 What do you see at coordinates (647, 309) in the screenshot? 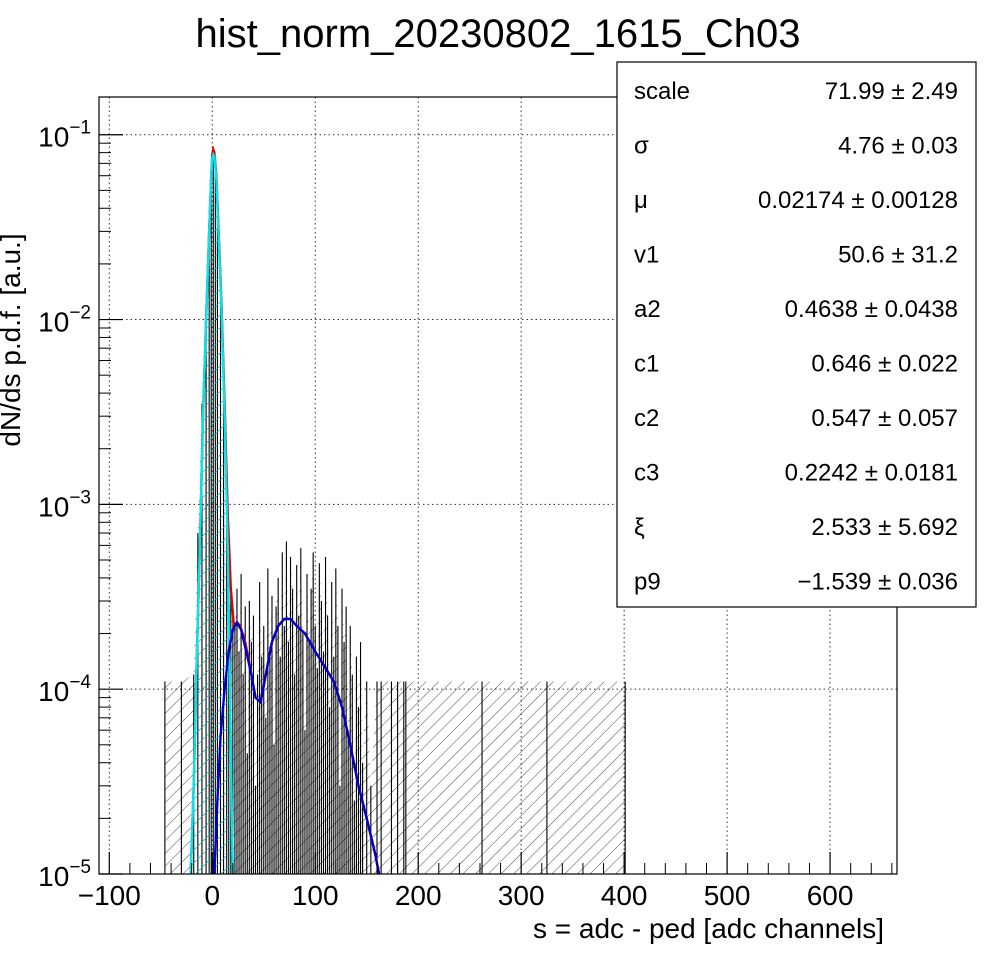
I see `stats-param-name: a2` at bounding box center [647, 309].